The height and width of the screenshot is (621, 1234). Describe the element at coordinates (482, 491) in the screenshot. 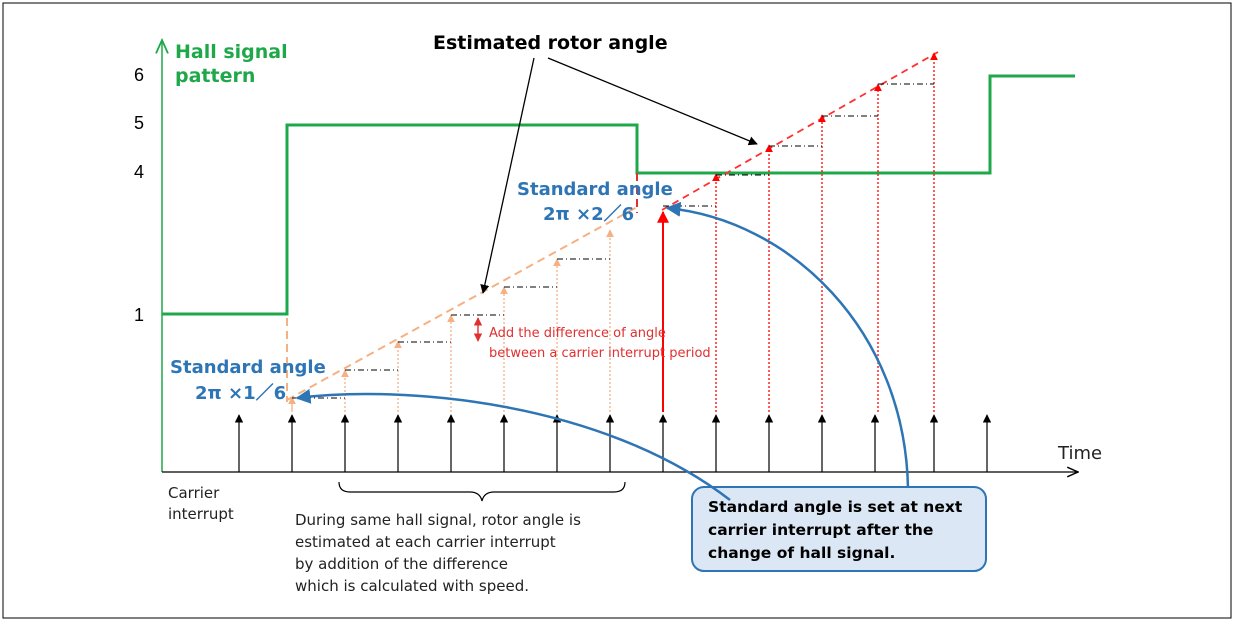

I see `brace` at that location.